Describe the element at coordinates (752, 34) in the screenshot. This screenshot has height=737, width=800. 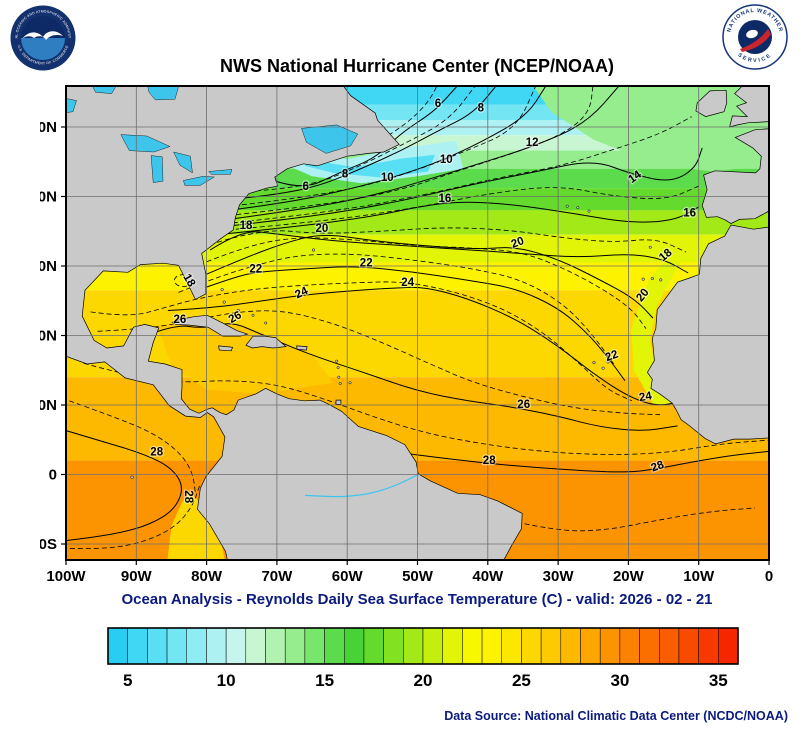
I see `nws-map-shape` at that location.